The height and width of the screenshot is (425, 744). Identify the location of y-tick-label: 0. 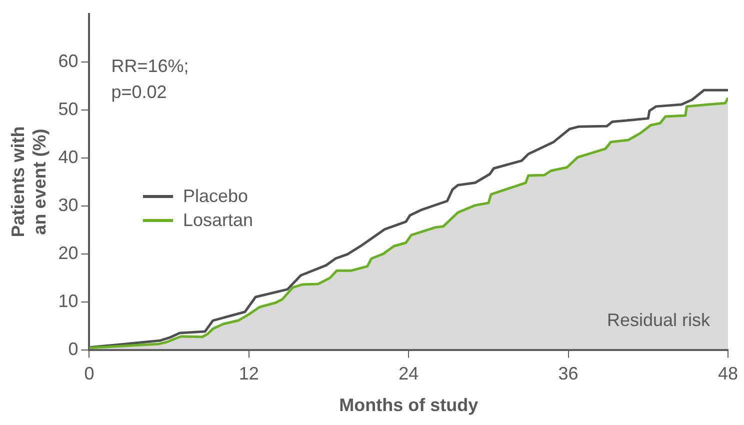
(73, 348).